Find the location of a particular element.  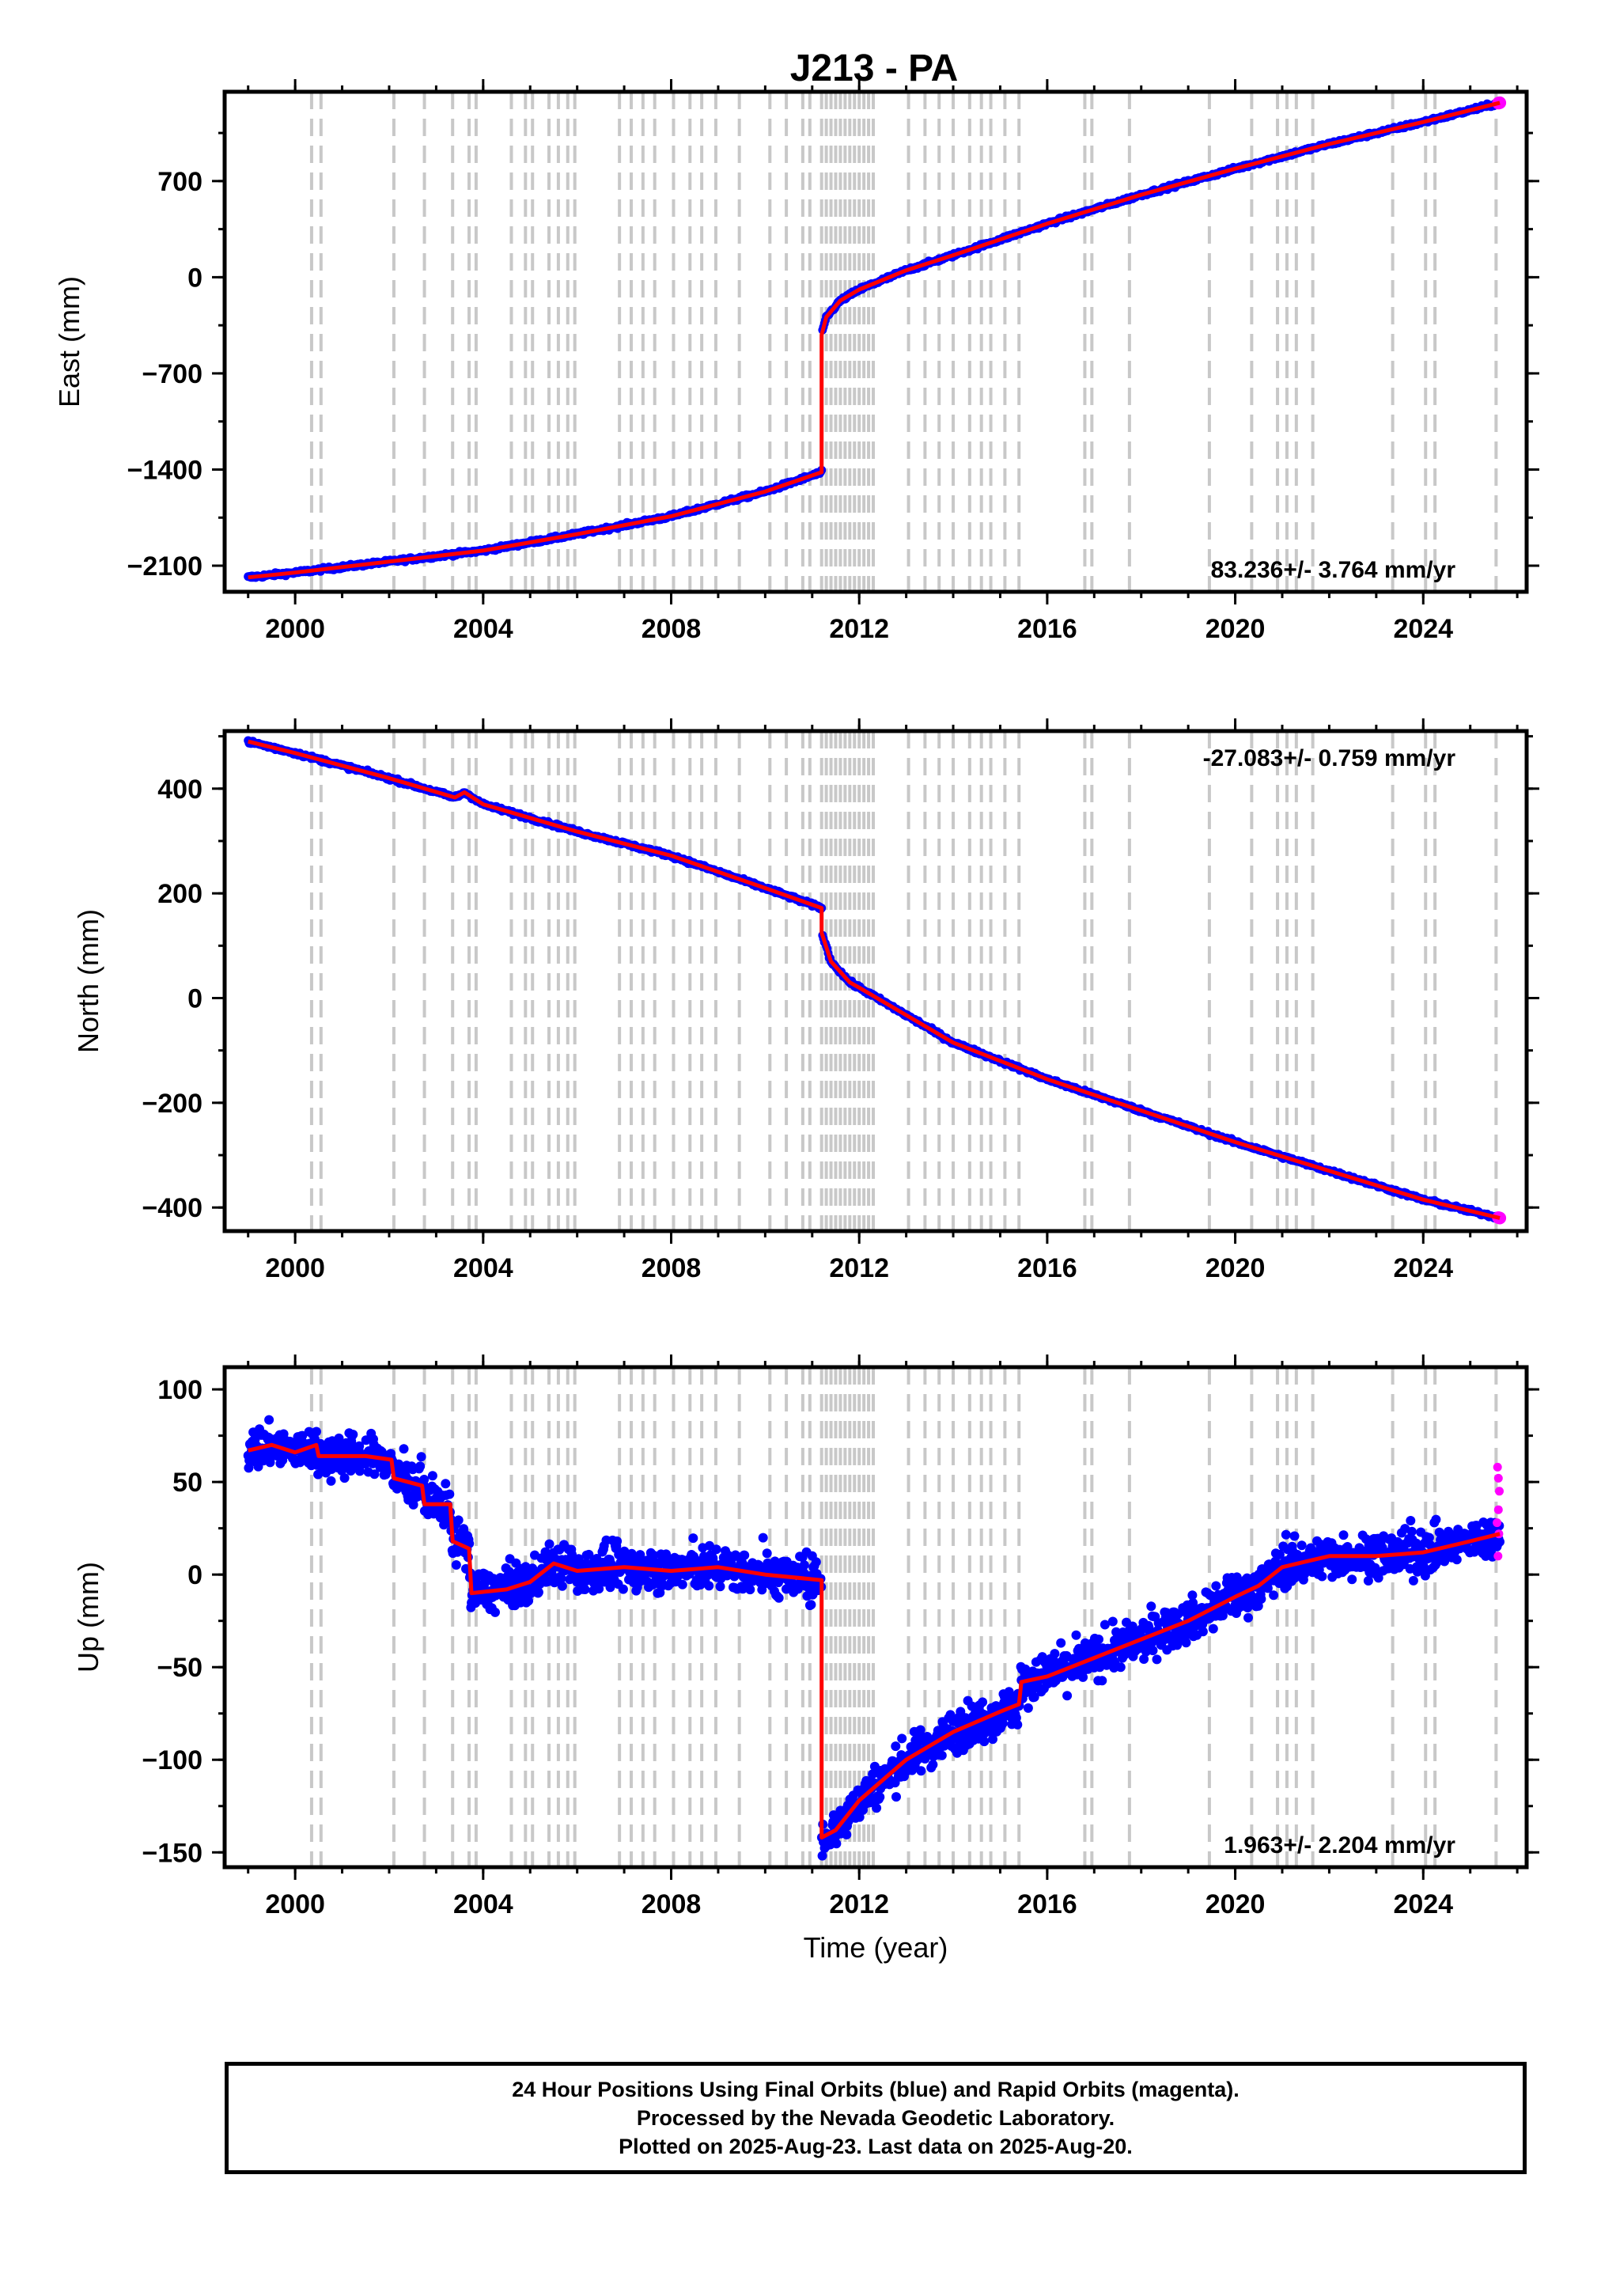

y-tick-label: −2100 is located at coordinates (165, 566).